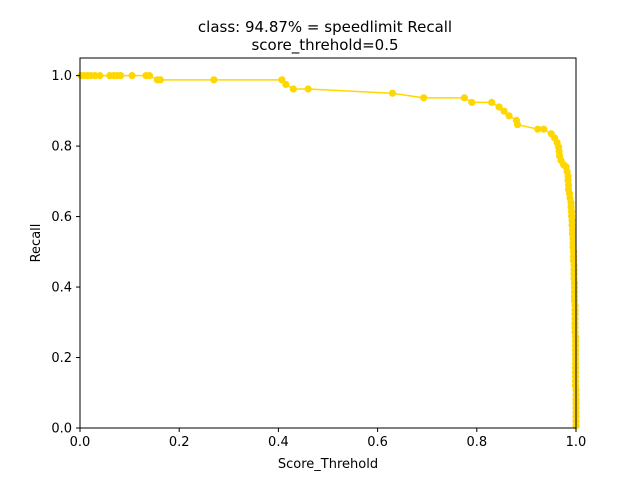 The image size is (640, 484). What do you see at coordinates (61, 429) in the screenshot?
I see `y-tick-label: 0.0` at bounding box center [61, 429].